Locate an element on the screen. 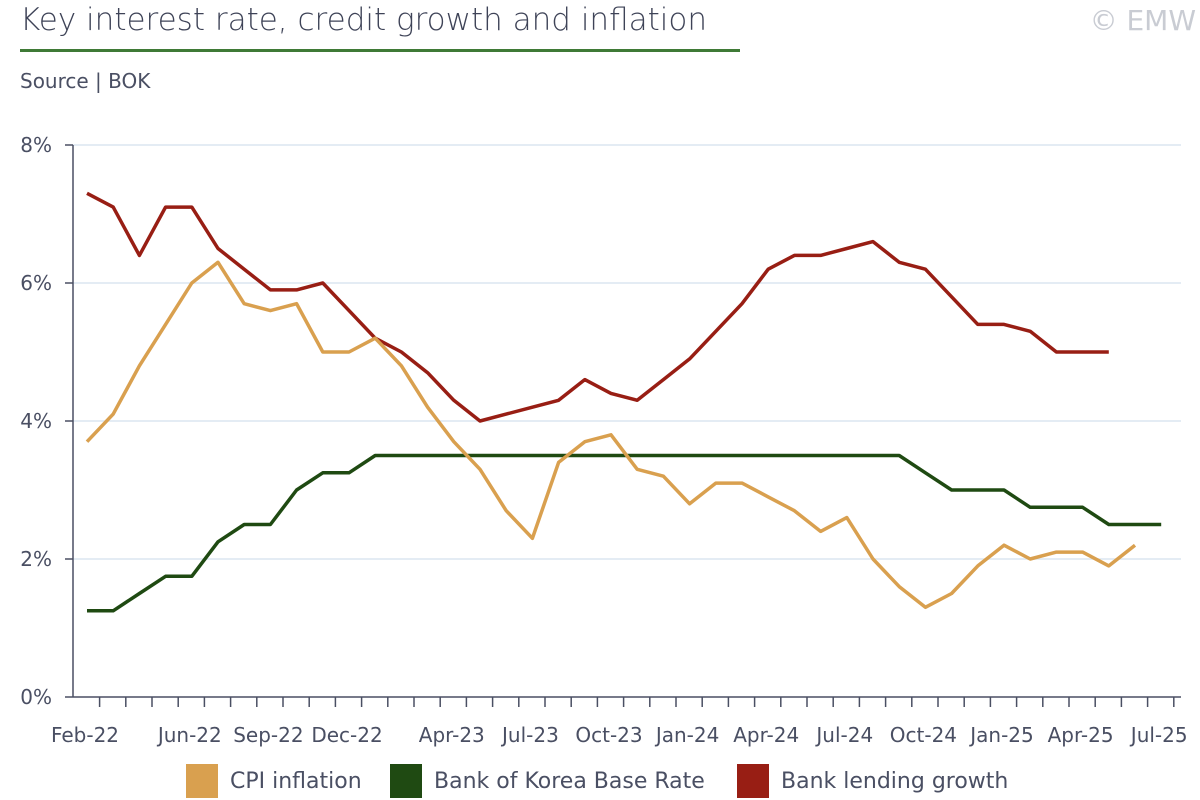  x-tick-label: Jan-24 is located at coordinates (687, 735).